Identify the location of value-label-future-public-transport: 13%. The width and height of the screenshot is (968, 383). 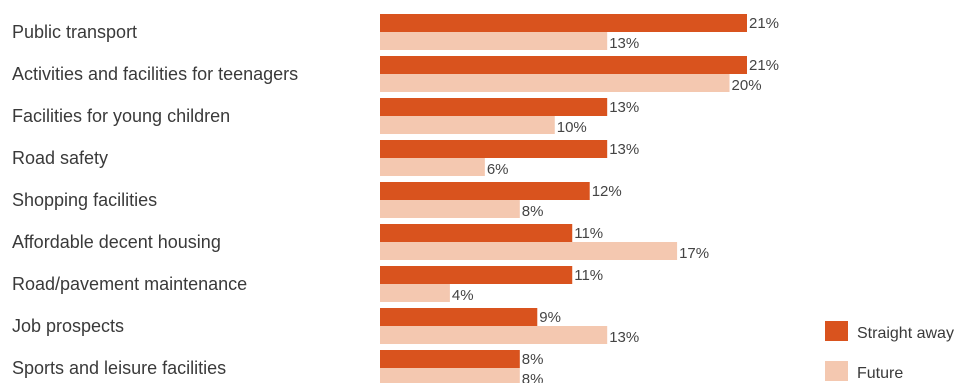
(624, 43).